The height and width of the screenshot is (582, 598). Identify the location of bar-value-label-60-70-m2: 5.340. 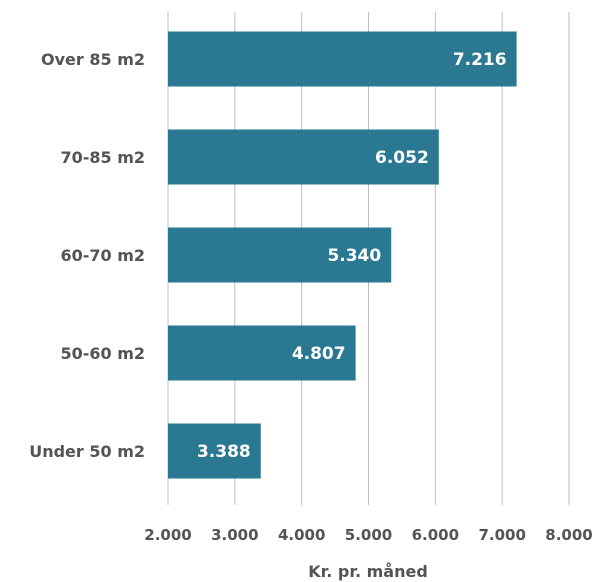
(354, 256).